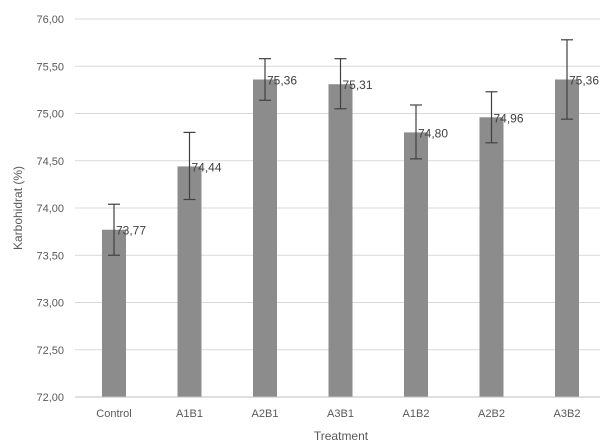  I want to click on x-tick-label: Control, so click(113, 414).